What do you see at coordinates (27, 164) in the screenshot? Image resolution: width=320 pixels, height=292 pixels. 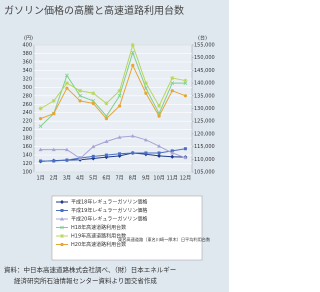 I see `y-tick-label: 120` at bounding box center [27, 164].